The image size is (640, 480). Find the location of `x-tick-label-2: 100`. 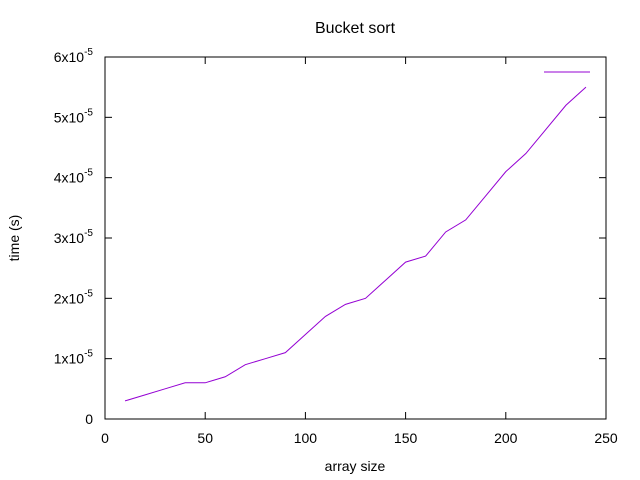

x-tick-label-2: 100 is located at coordinates (306, 438).